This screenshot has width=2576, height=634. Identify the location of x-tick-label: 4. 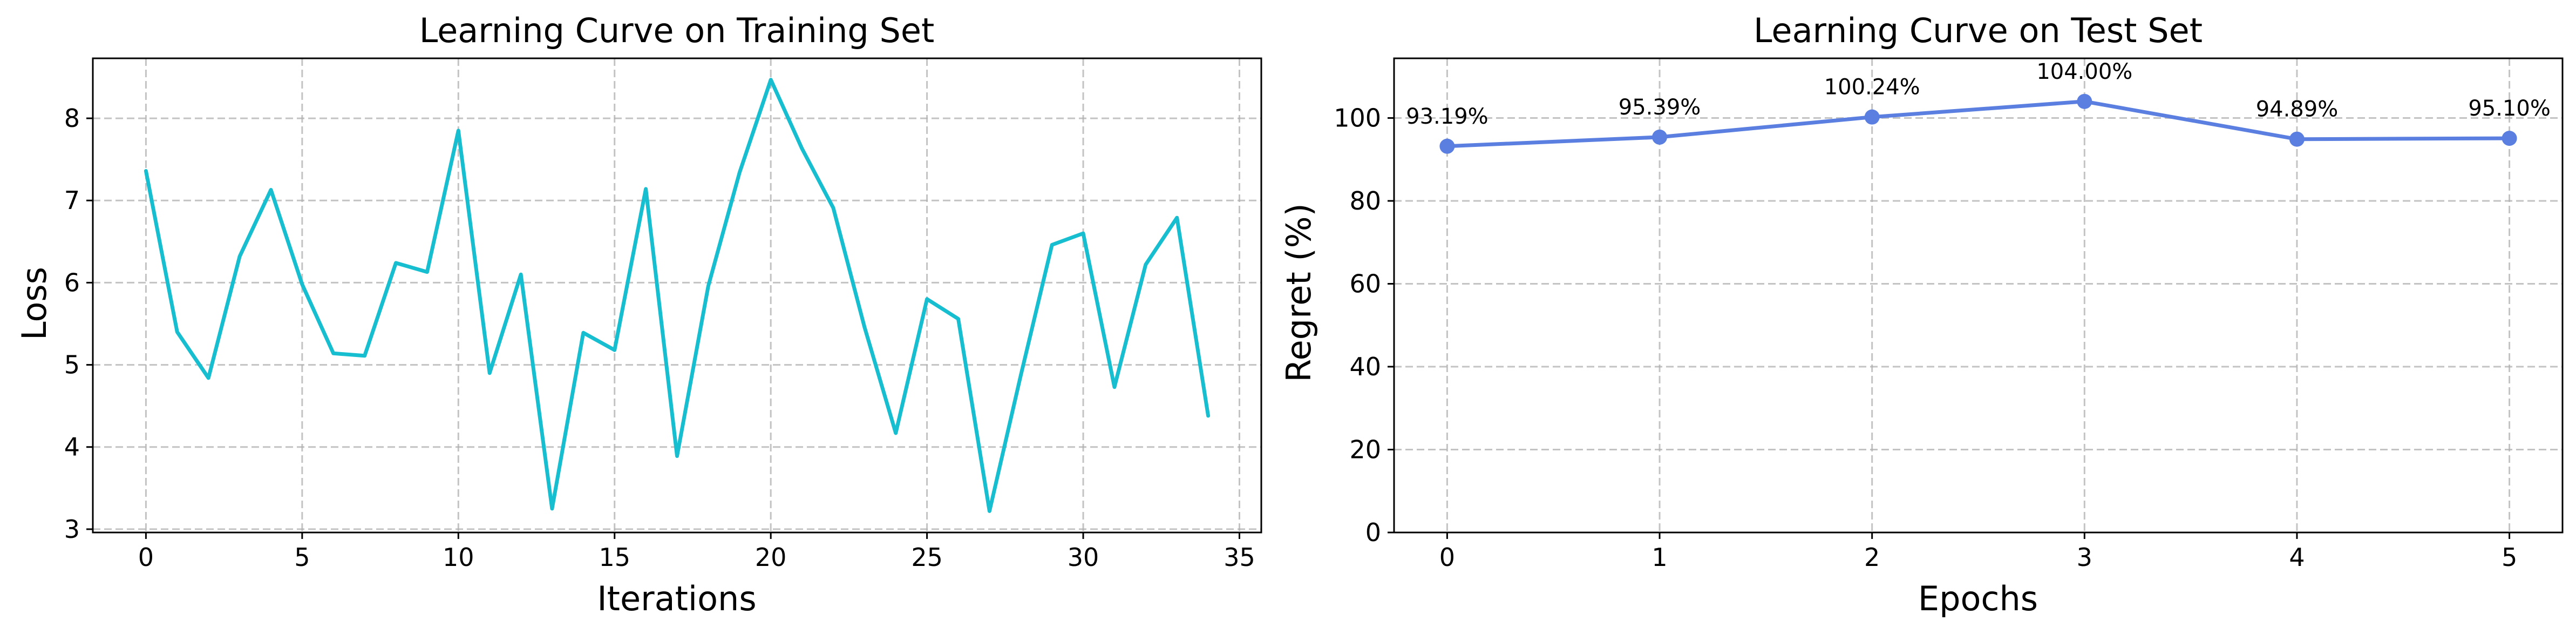
(2297, 557).